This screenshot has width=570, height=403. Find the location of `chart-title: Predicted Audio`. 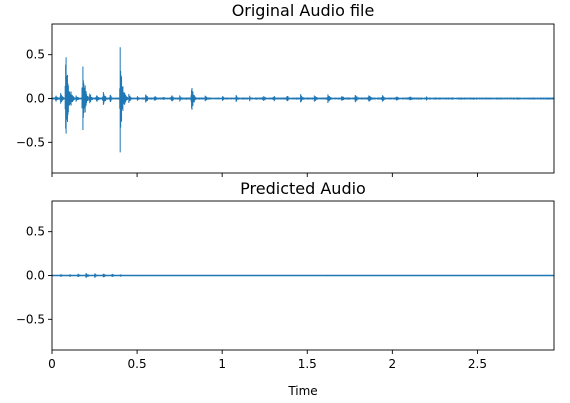

chart-title: Predicted Audio is located at coordinates (303, 188).